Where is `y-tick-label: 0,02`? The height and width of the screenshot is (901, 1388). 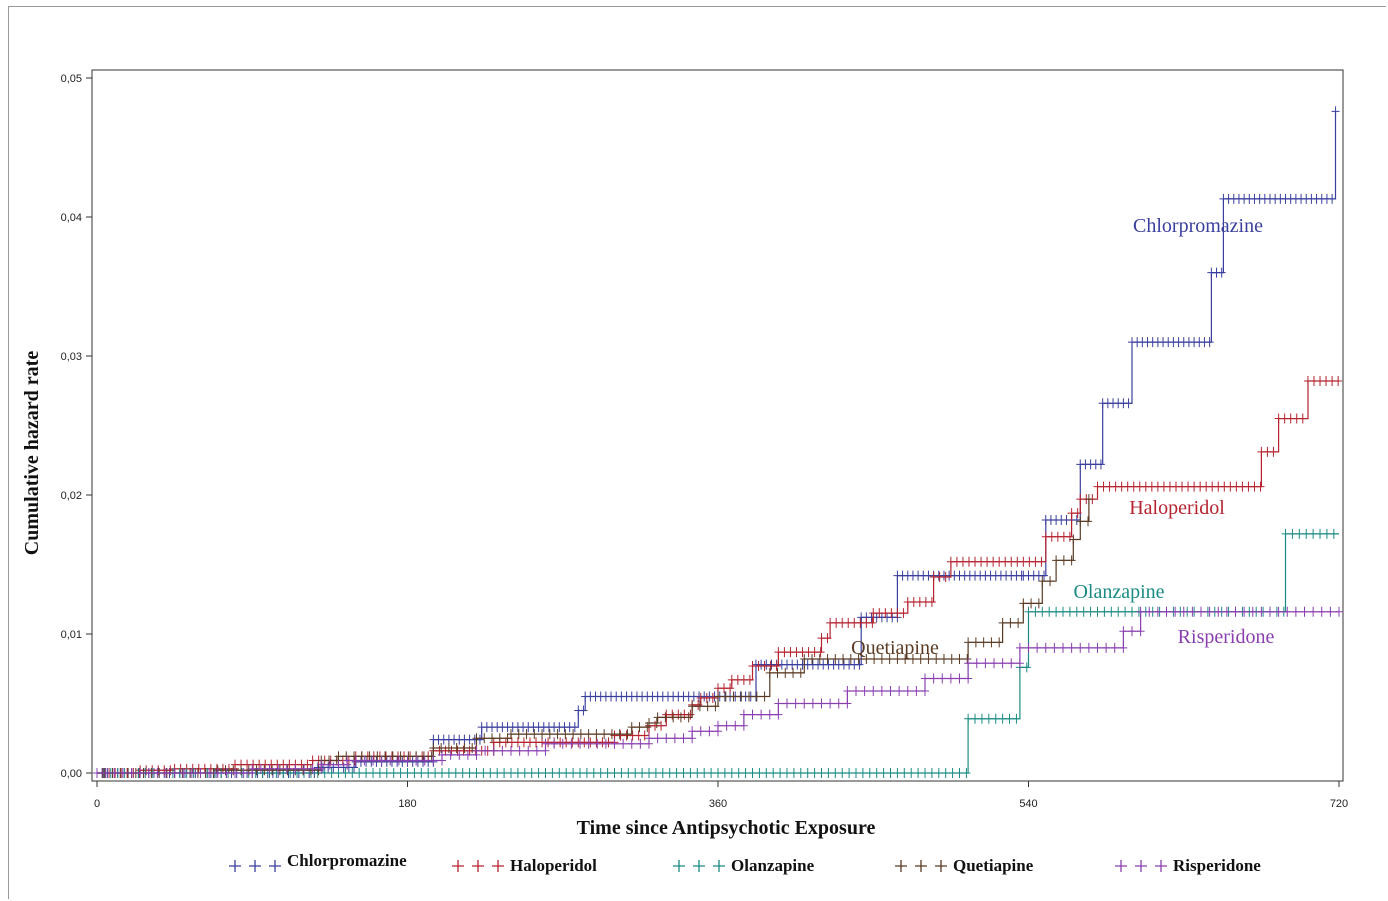
y-tick-label: 0,02 is located at coordinates (71, 496).